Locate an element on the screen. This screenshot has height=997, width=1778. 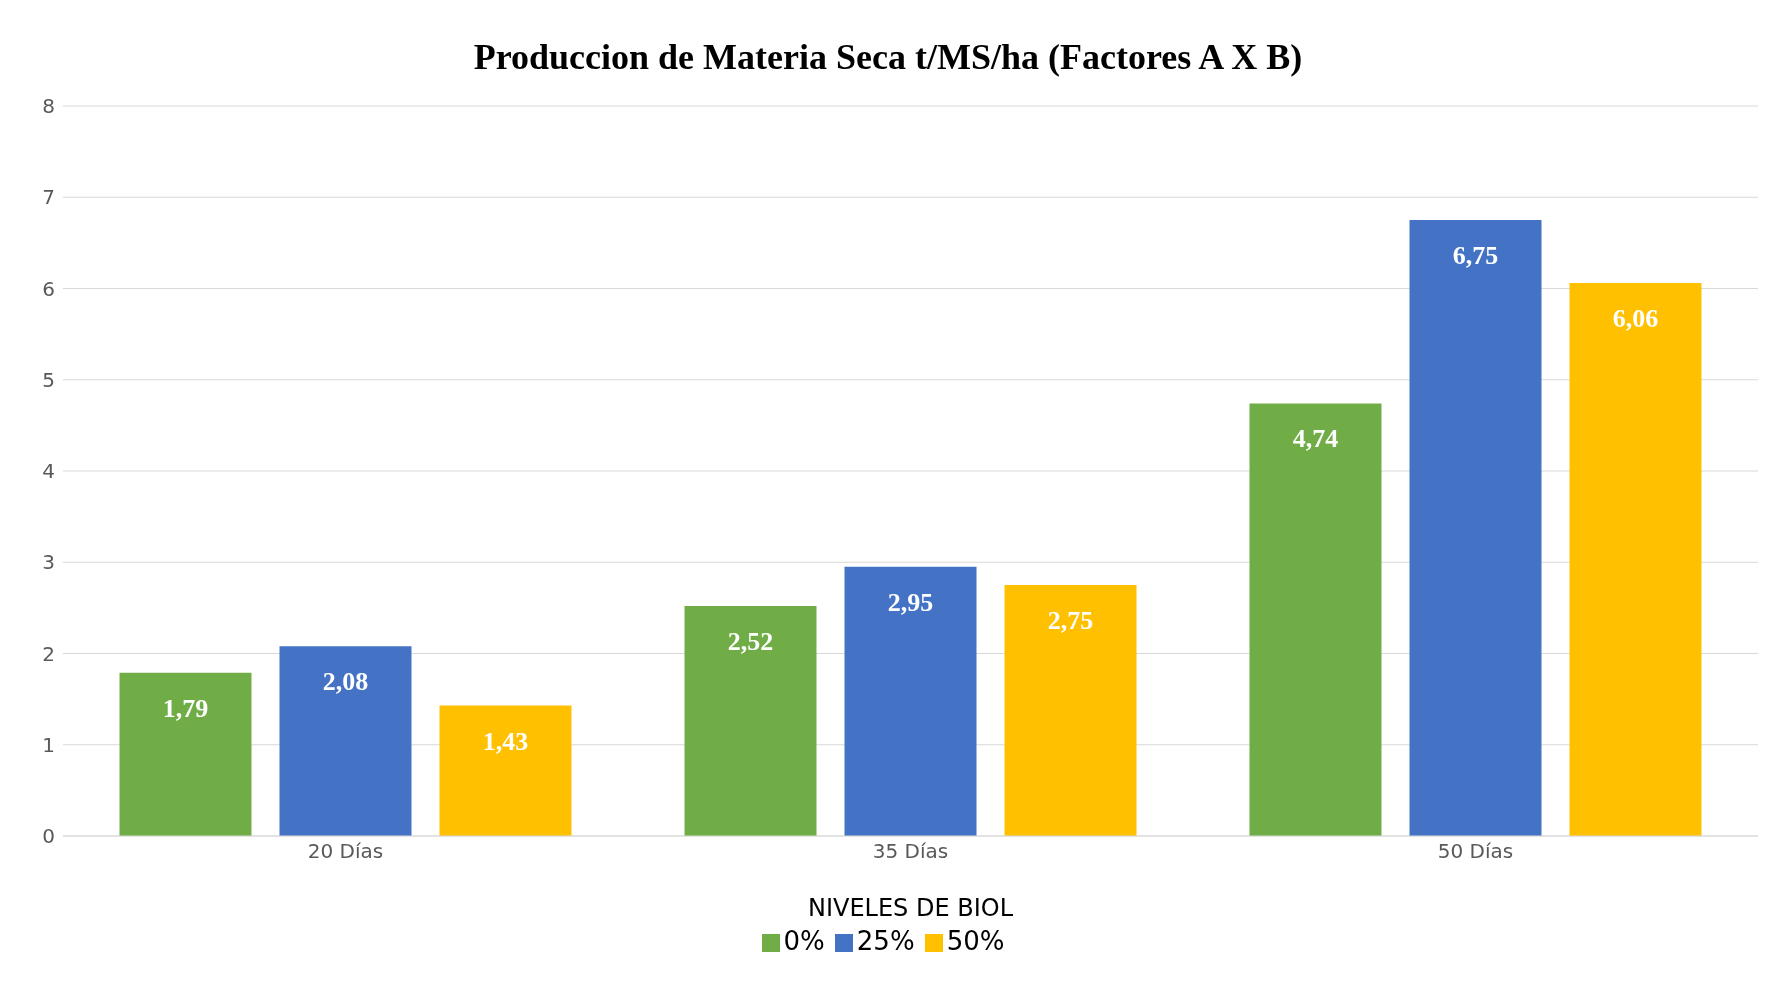
legend-label: 50% is located at coordinates (975, 941).